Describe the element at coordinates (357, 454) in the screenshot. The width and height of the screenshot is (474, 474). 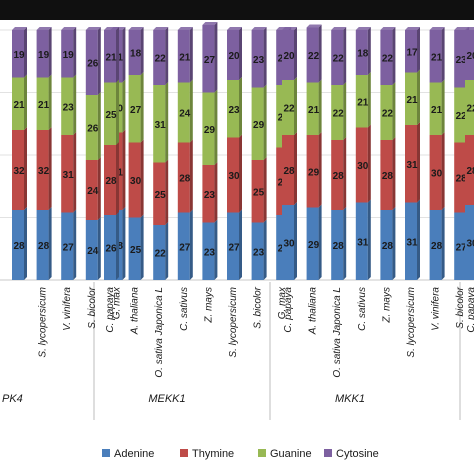
I see `legend-entry: Cytosine` at that location.